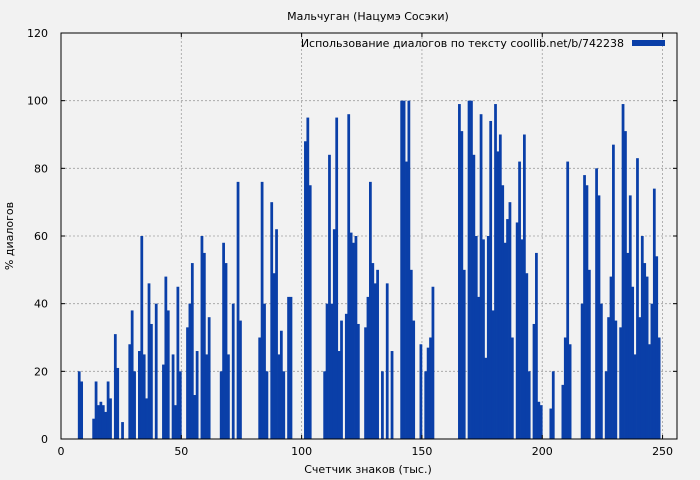  Describe the element at coordinates (61, 451) in the screenshot. I see `x-tick-label: 0` at that location.